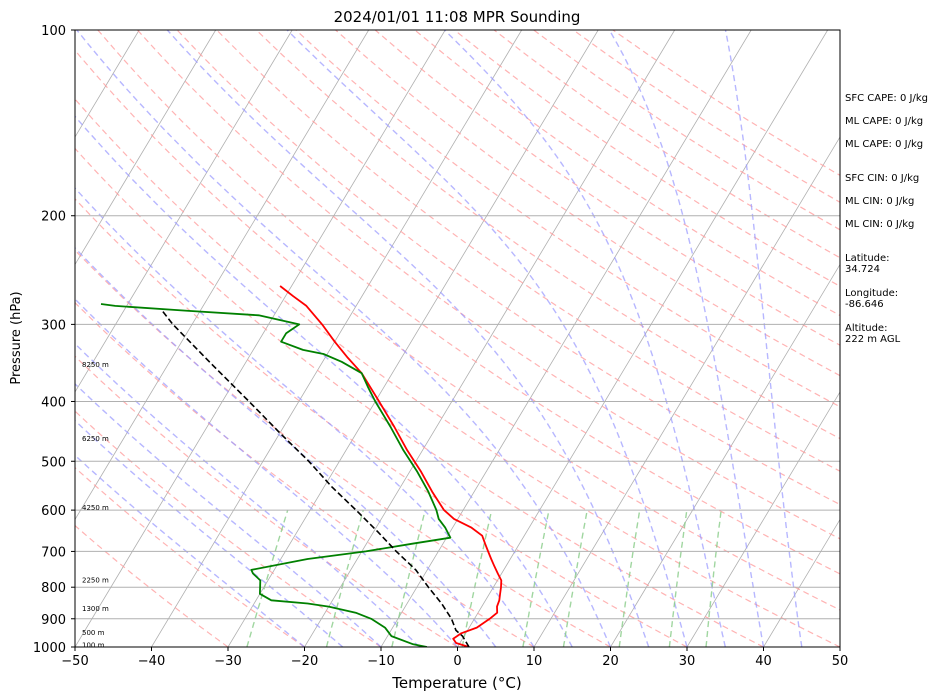 This screenshot has width=947, height=700. I want to click on stat-ml-cin-2: ML CIN: 0 J/kg, so click(880, 224).